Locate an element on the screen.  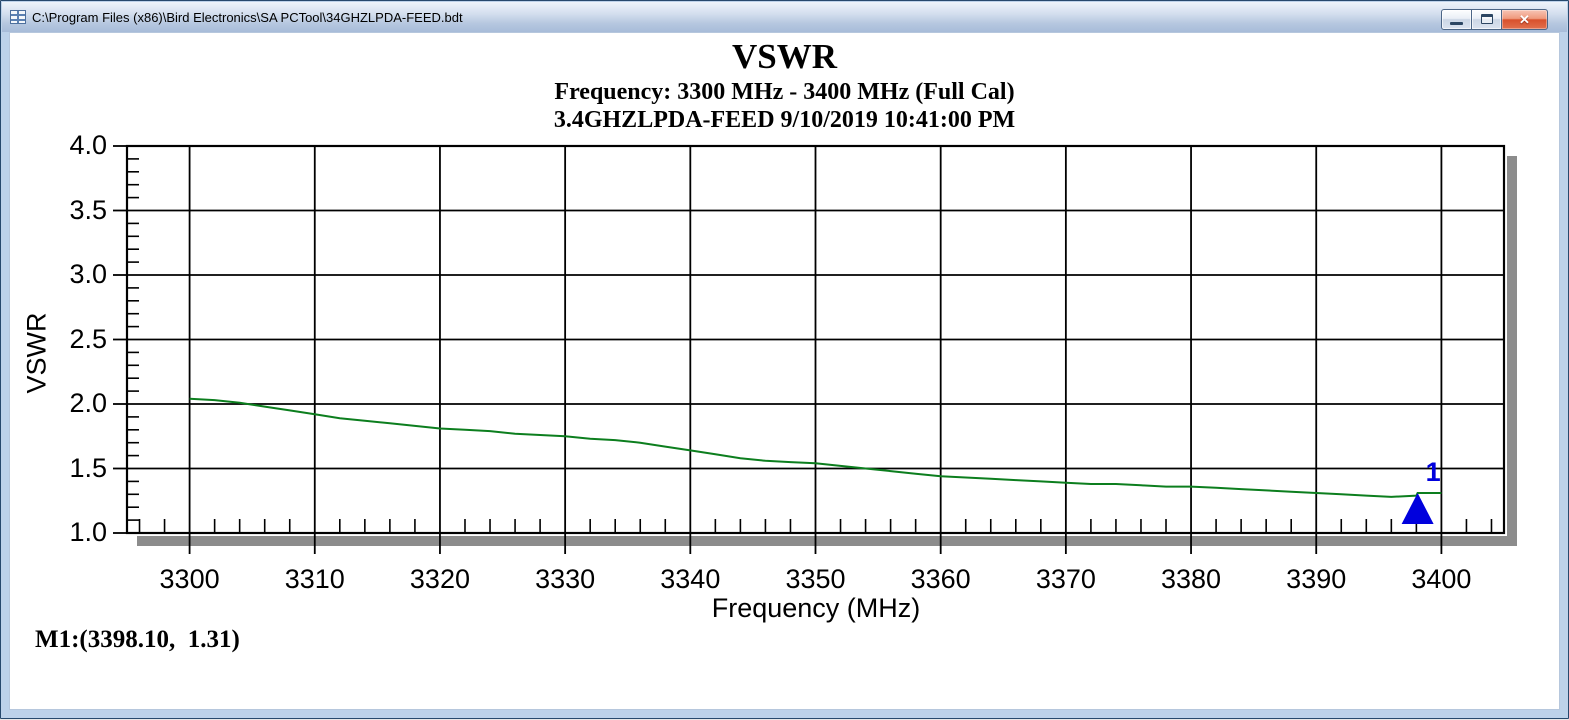
maximize-button is located at coordinates (1486, 19).